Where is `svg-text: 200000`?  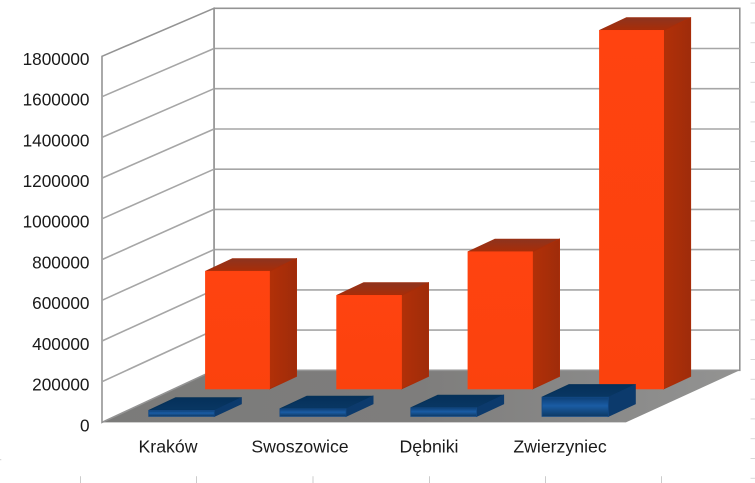 svg-text: 200000 is located at coordinates (60, 385).